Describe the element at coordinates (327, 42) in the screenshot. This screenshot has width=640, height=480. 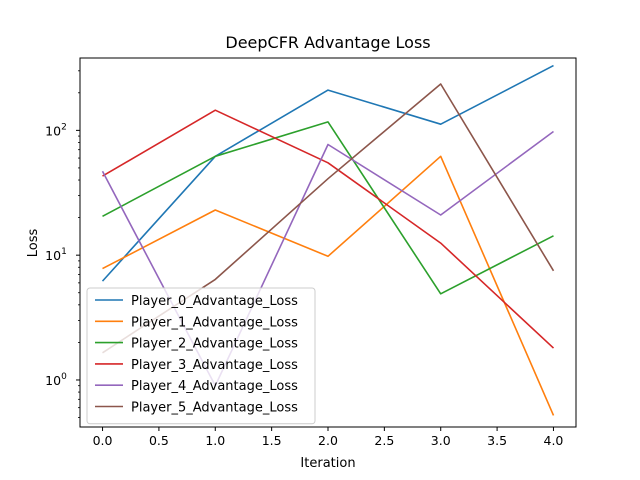
I see `chart-title: DeepCFR Advantage Loss` at that location.